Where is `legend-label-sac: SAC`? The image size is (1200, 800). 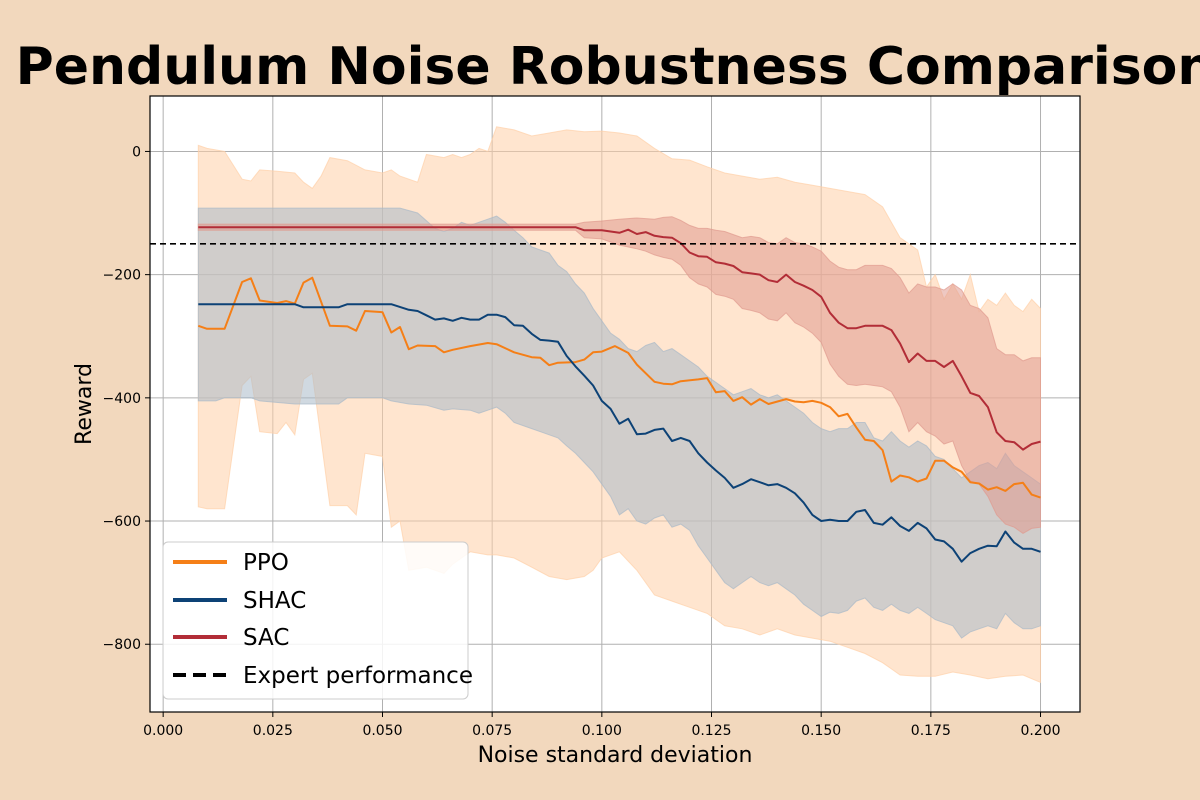 legend-label-sac: SAC is located at coordinates (266, 638).